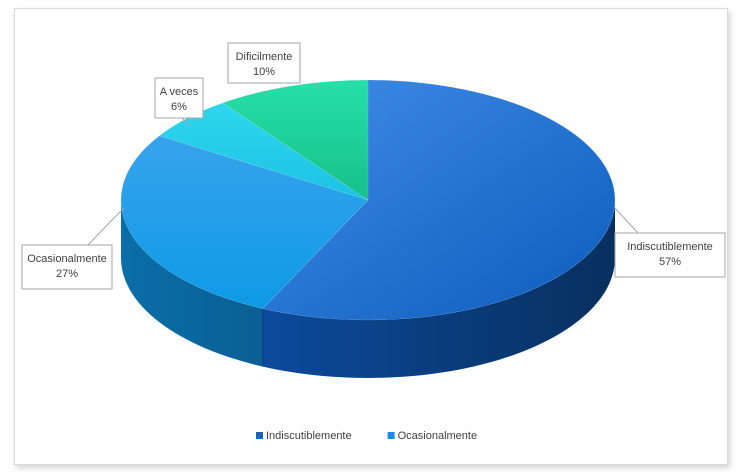 The image size is (740, 472). What do you see at coordinates (264, 57) in the screenshot?
I see `slice-label-dificilmente: Dificilmente` at bounding box center [264, 57].